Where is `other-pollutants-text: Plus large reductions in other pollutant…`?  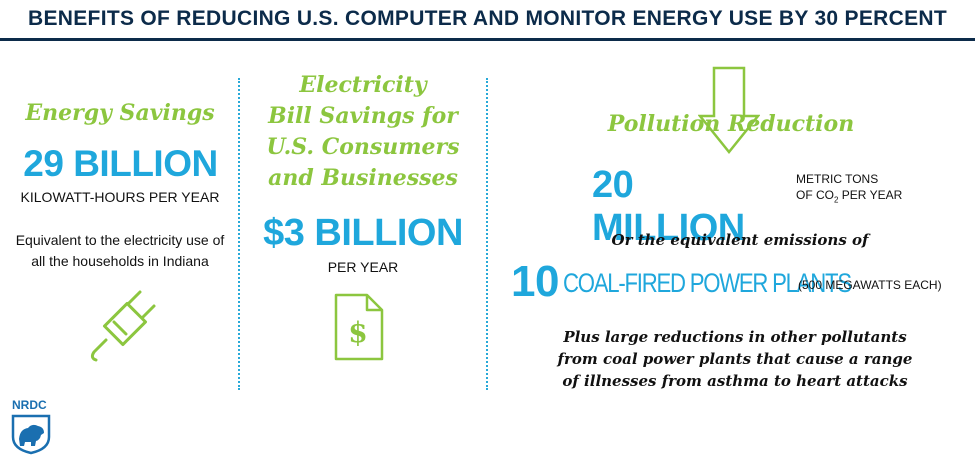 other-pollutants-text: Plus large reductions in other pollutant… is located at coordinates (735, 359).